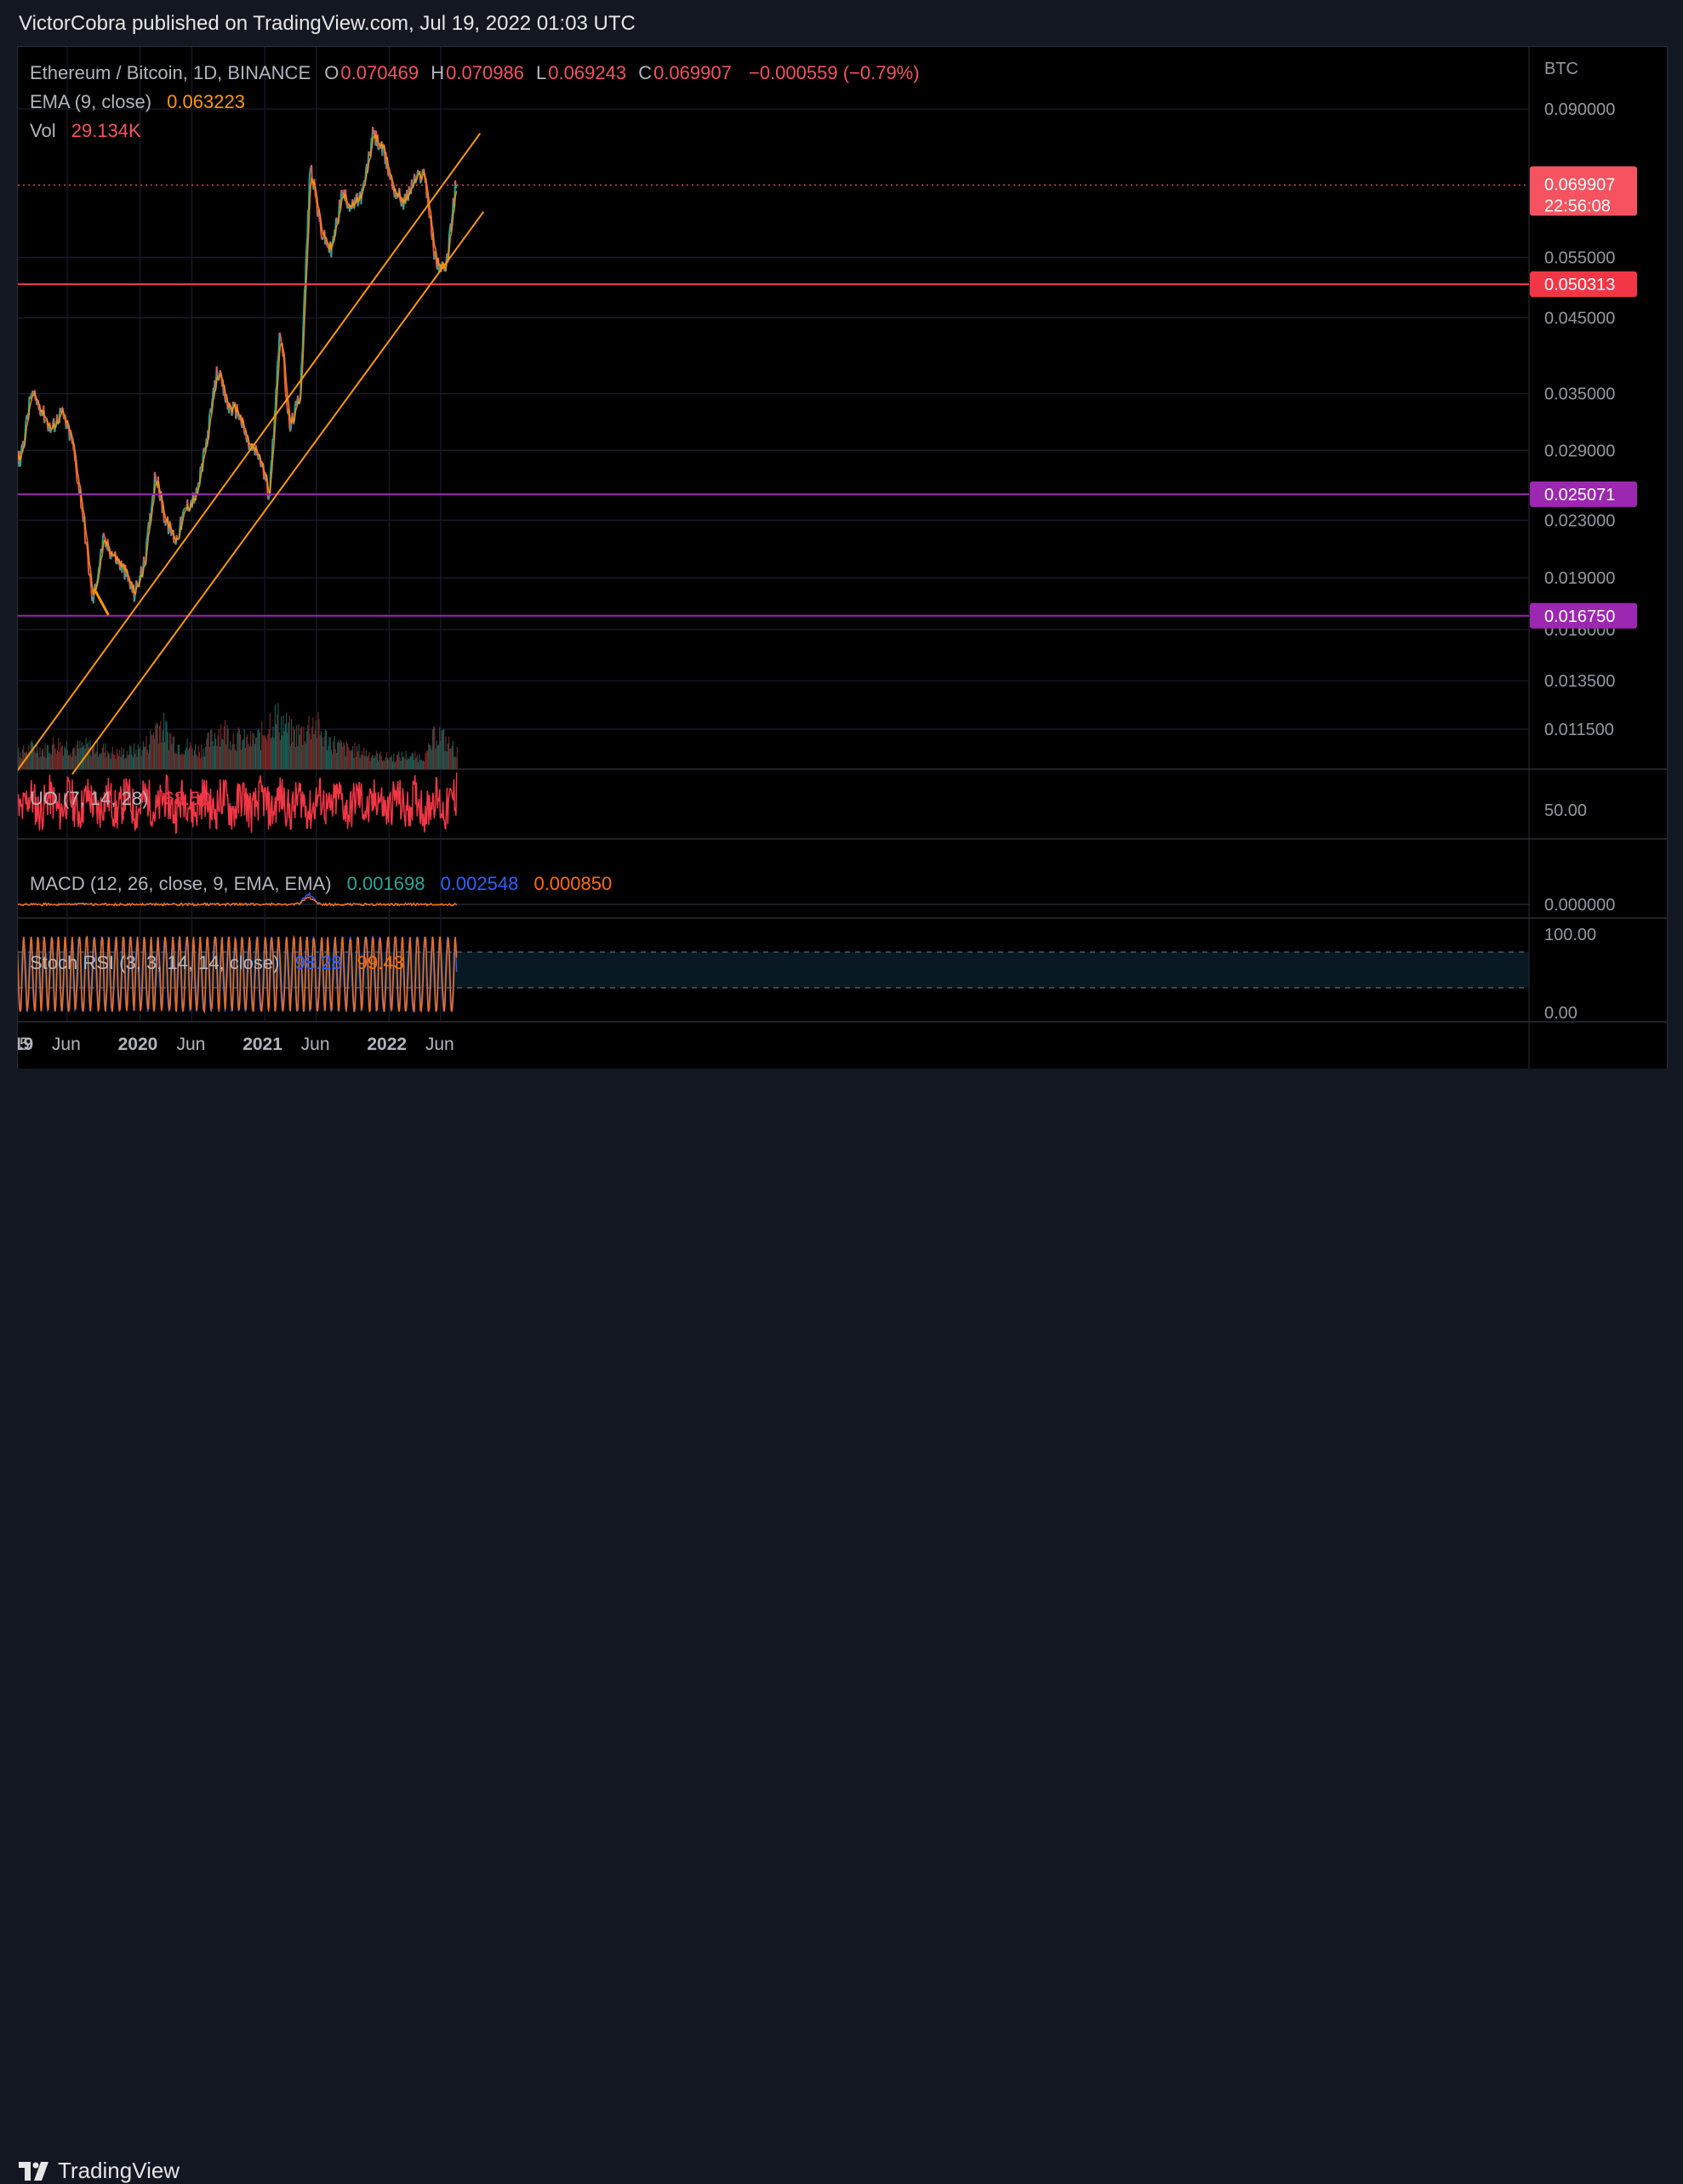 Image resolution: width=1683 pixels, height=2184 pixels. I want to click on legend-vol-label: Vol, so click(43, 130).